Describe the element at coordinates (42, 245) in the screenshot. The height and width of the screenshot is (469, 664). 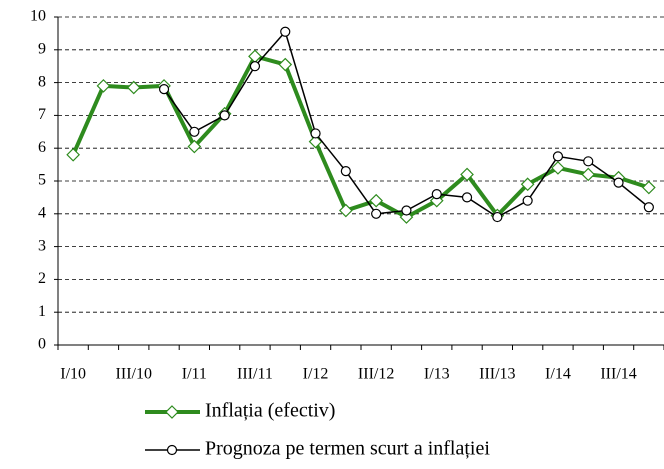
I see `y-tick-label: 3` at that location.